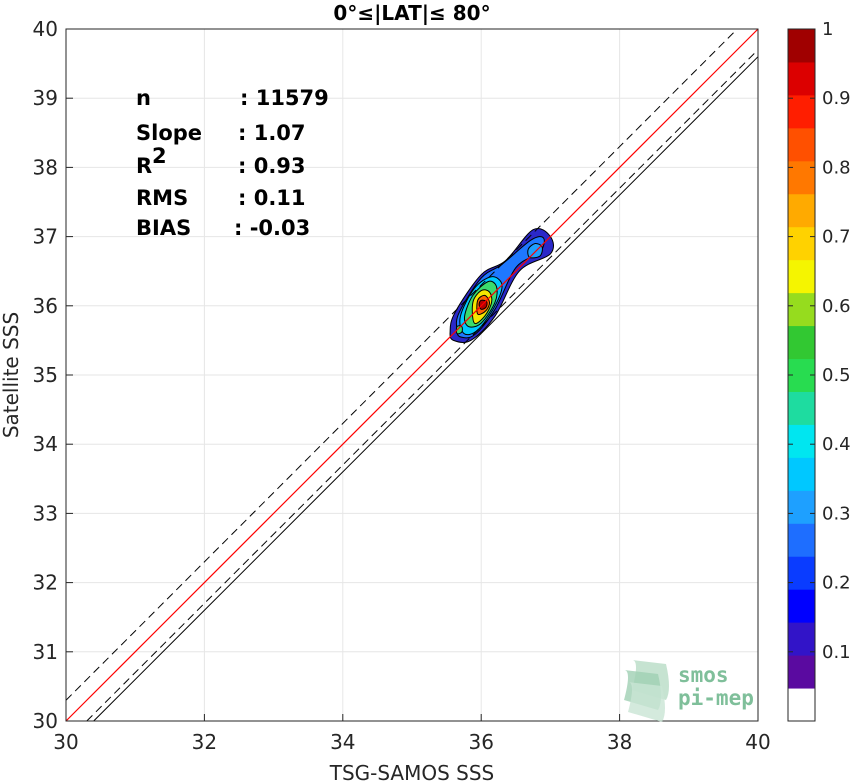  Describe the element at coordinates (272, 166) in the screenshot. I see `stat-value: : 0.93` at that location.